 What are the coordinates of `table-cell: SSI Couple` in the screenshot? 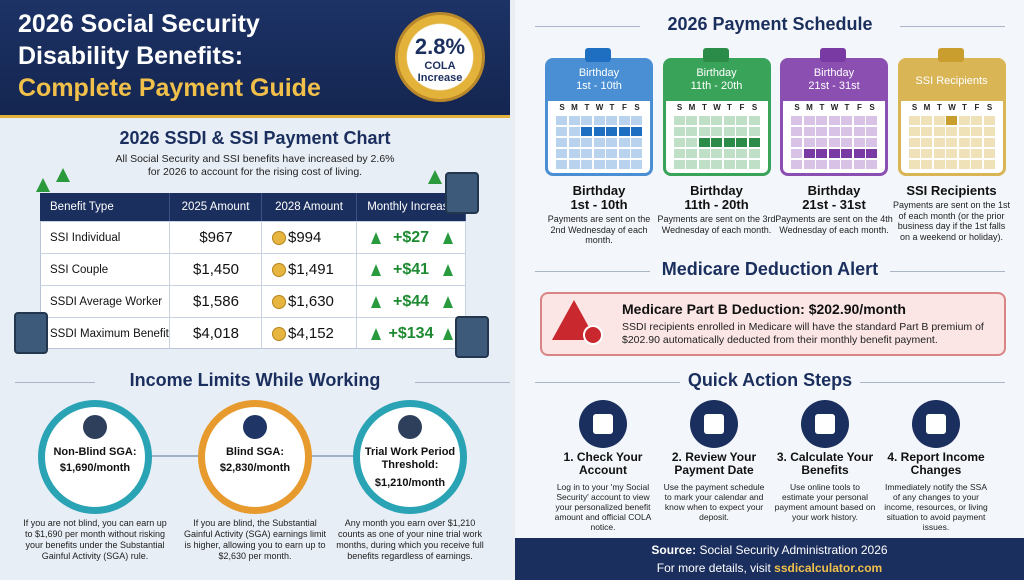 It's located at (105, 269).